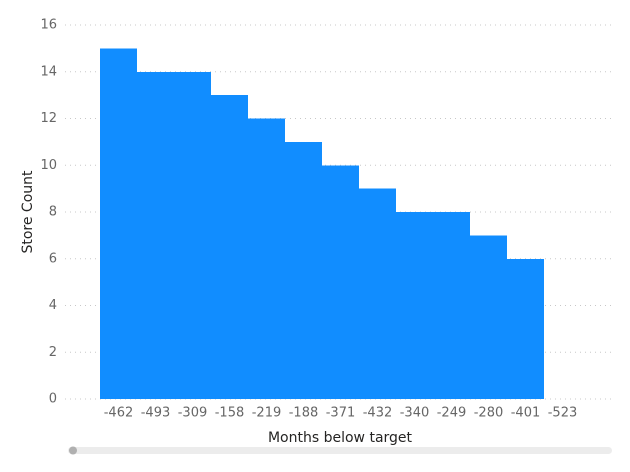 Image resolution: width=630 pixels, height=472 pixels. I want to click on x-tick-label: -401, so click(526, 413).